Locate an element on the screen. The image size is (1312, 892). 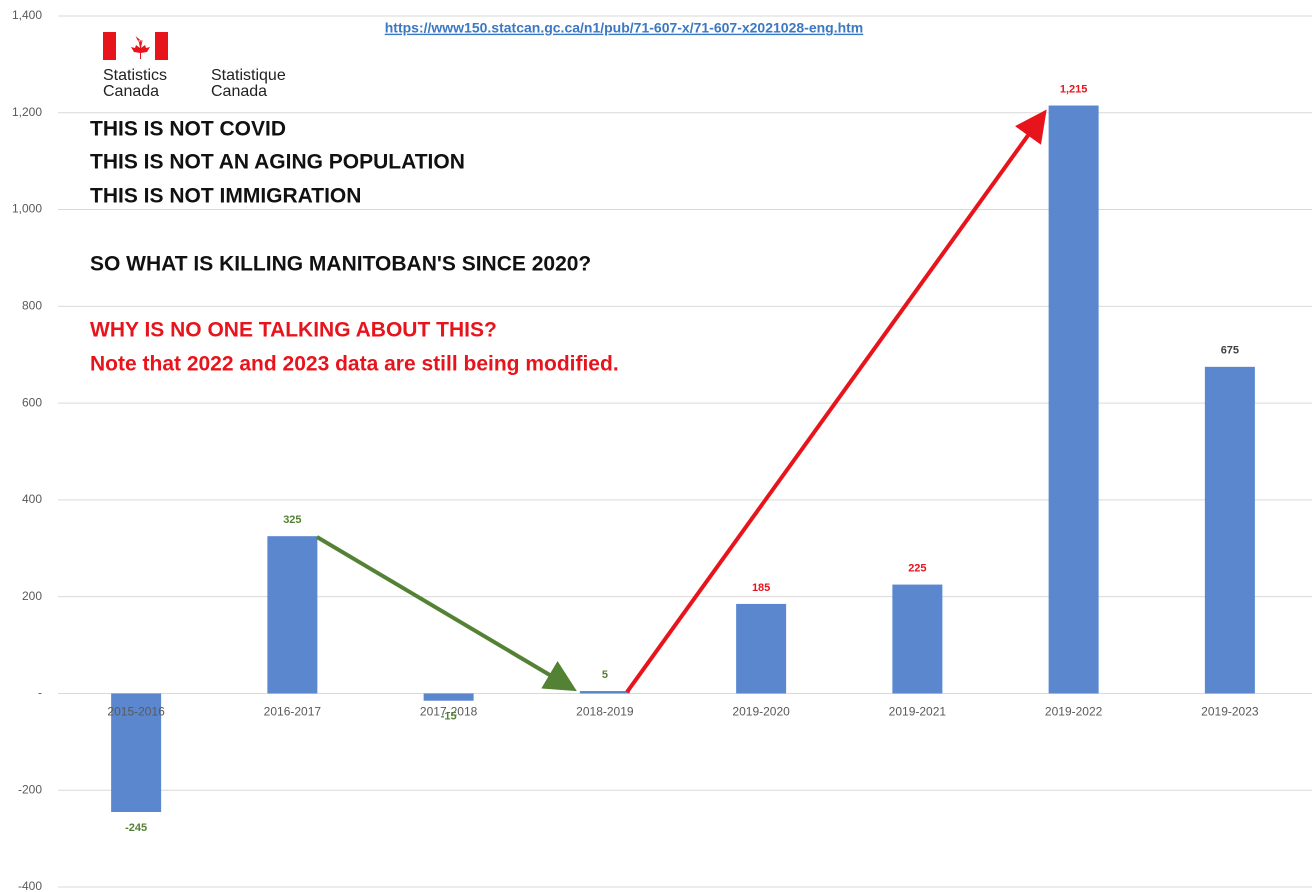
x-tick-label: 2015-2016 is located at coordinates (136, 712).